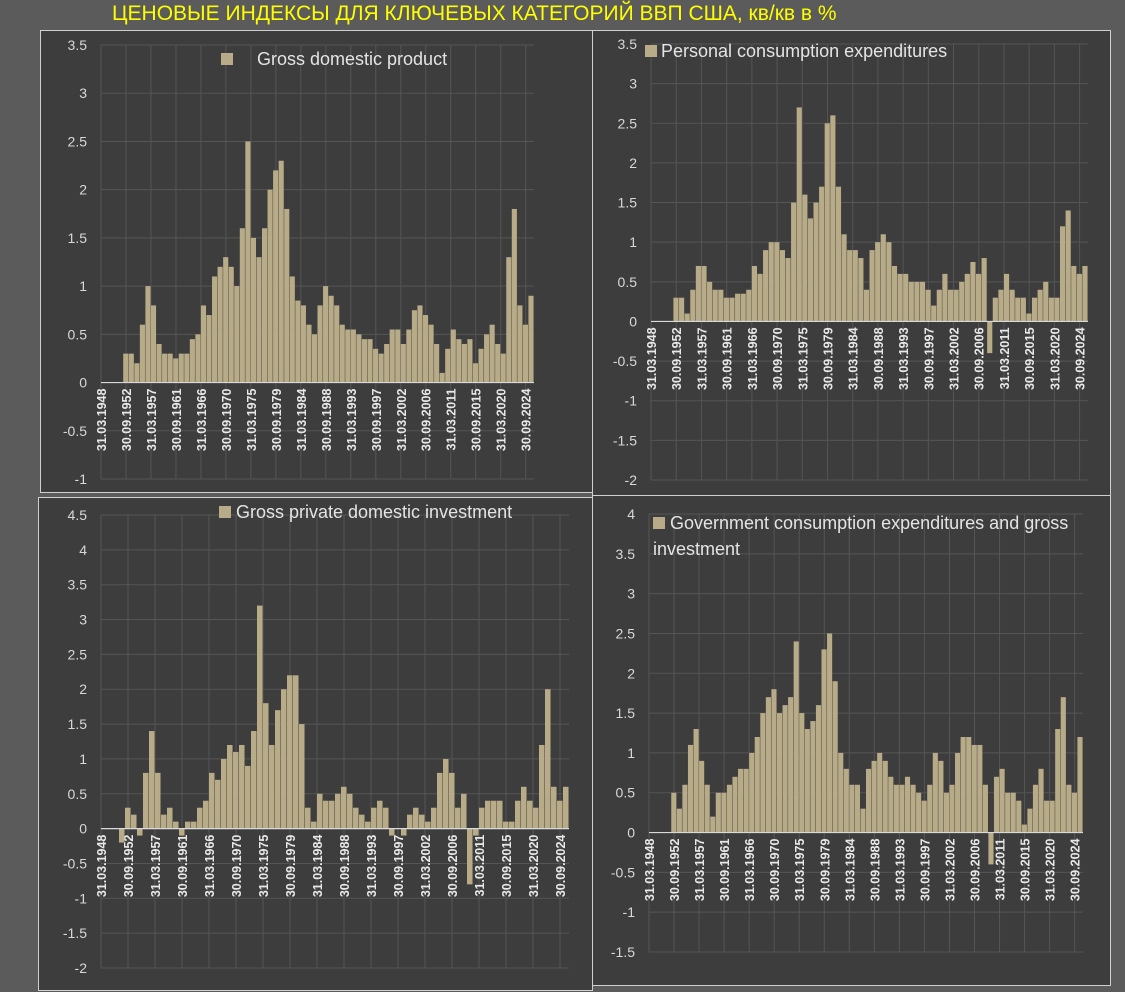 The image size is (1125, 992). Describe the element at coordinates (652, 358) in the screenshot. I see `x-tick-label: 31.03.1948` at that location.